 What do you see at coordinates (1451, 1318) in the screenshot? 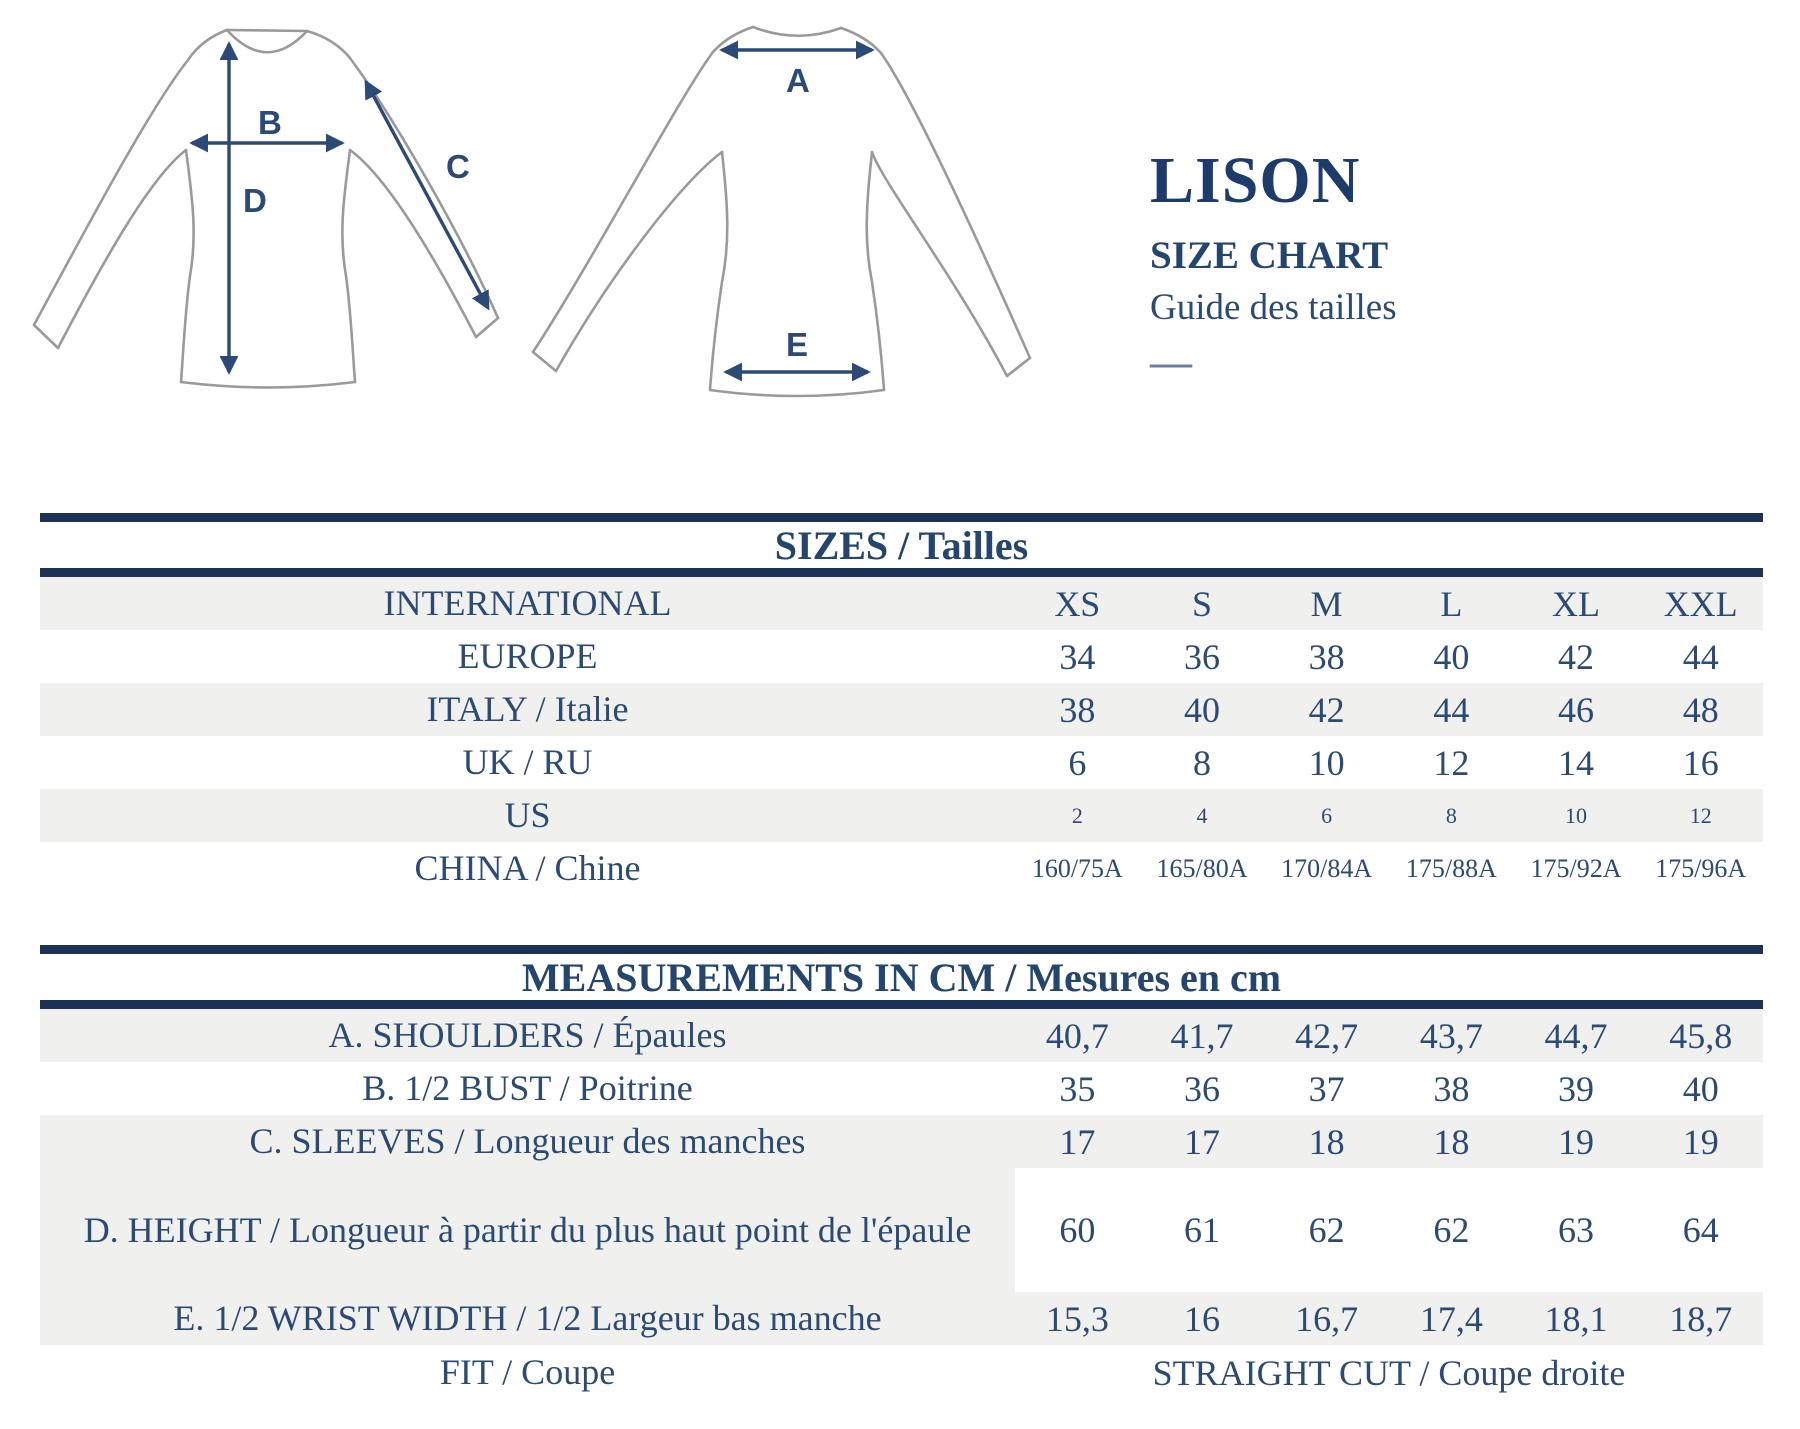
I see `table-cell: 17,4` at bounding box center [1451, 1318].